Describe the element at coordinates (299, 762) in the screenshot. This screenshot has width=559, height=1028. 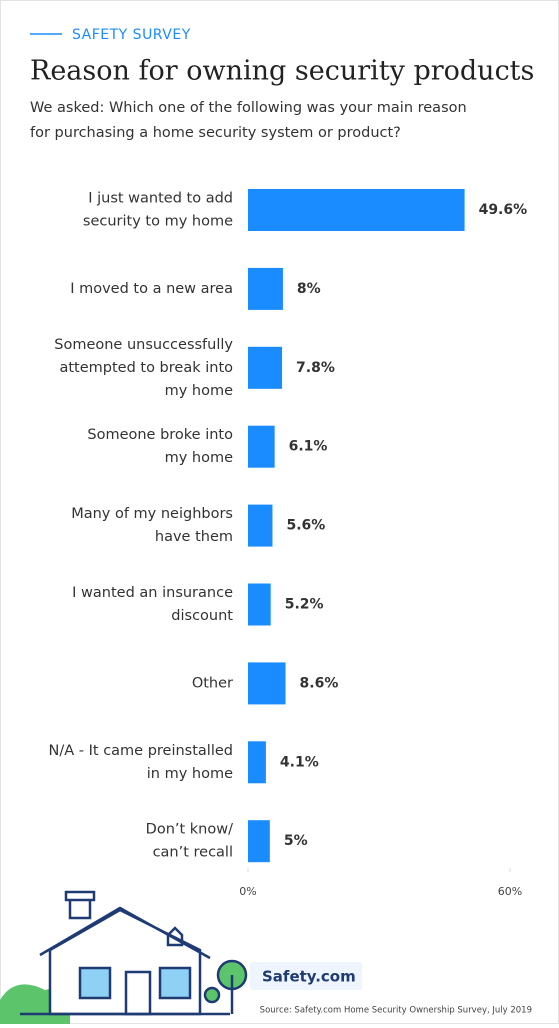
I see `value-label: 4.1%` at that location.